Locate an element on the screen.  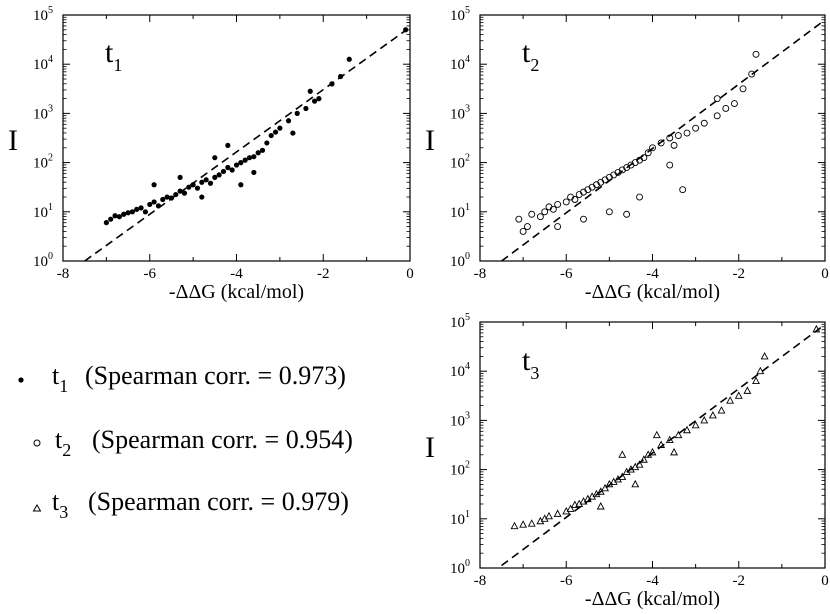
legend-label-sub: 2 is located at coordinates (66, 450).